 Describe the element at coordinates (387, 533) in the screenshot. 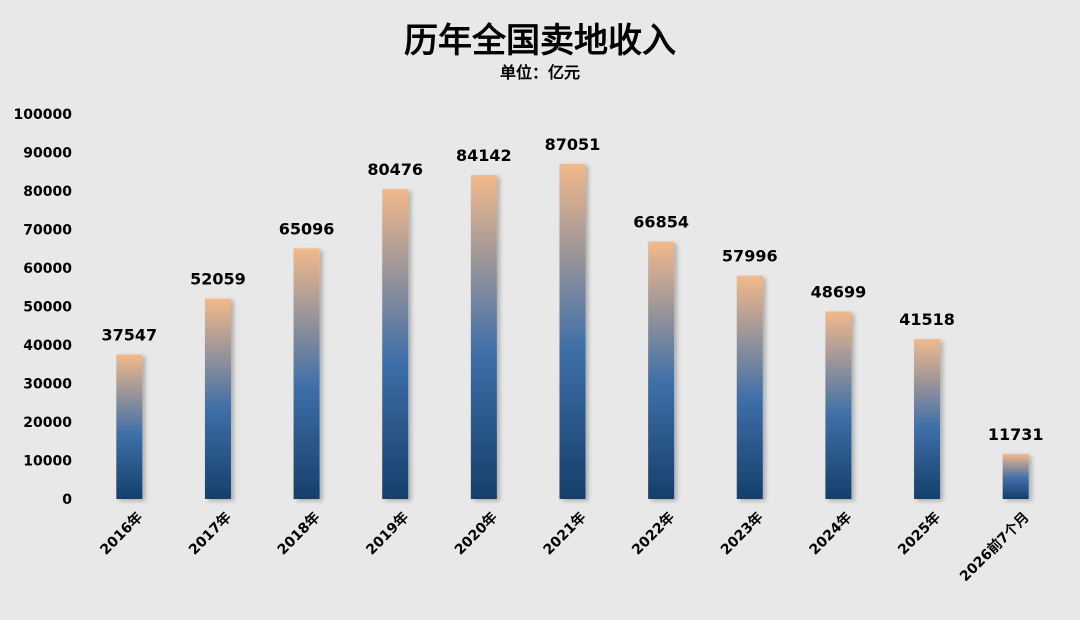

I see `x-tick-label: 2019年` at that location.